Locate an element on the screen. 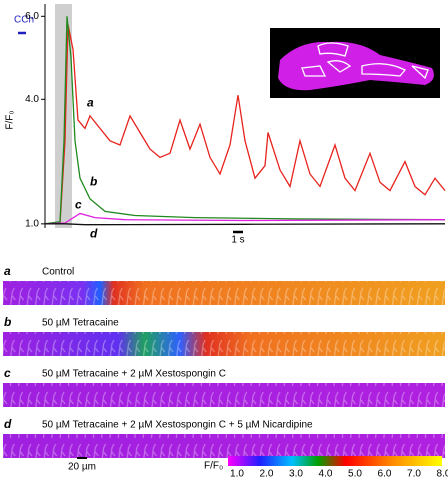  panel-letter: c is located at coordinates (7, 373).